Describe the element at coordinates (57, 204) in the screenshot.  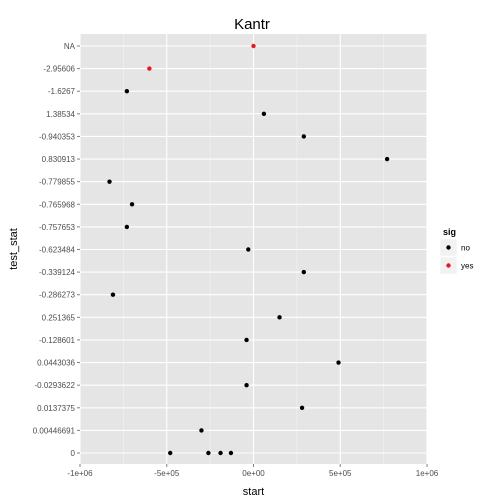
I see `y-tick-label: -0.765968` at that location.